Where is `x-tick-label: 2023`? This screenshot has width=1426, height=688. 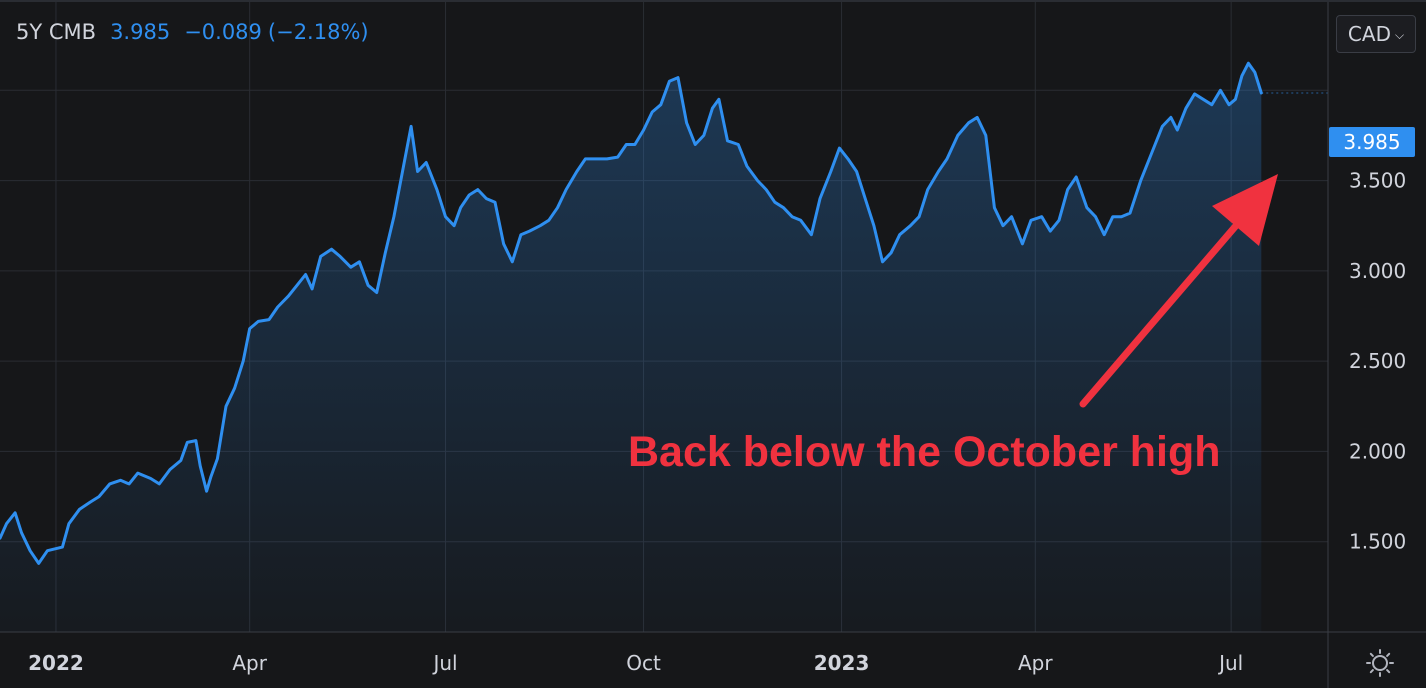 x-tick-label: 2023 is located at coordinates (842, 663).